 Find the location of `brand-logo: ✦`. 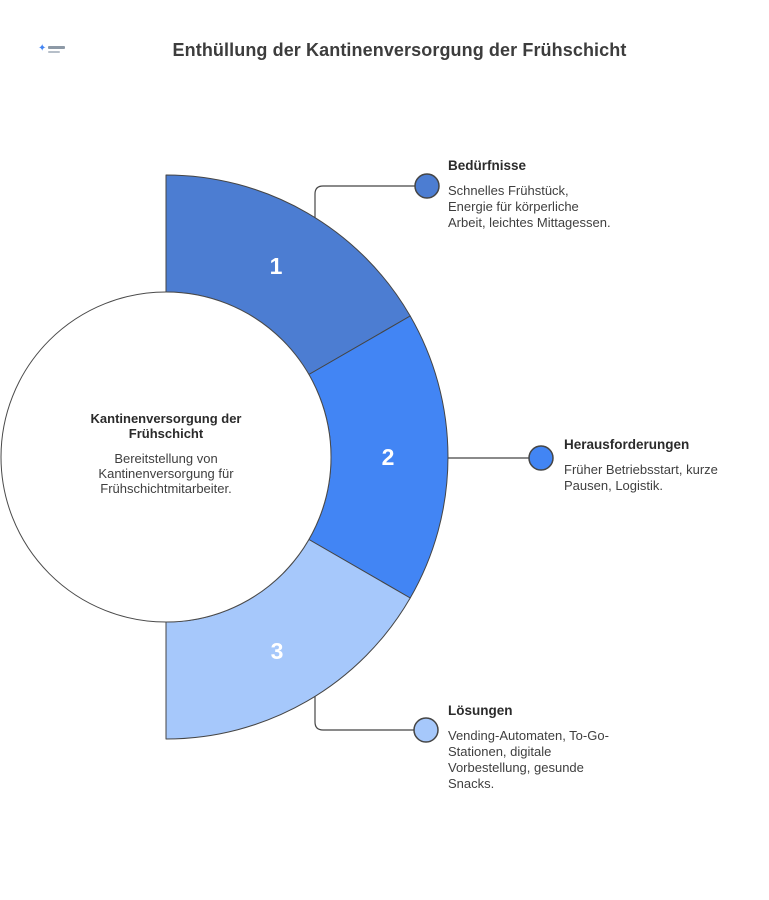

brand-logo: ✦ is located at coordinates (54, 49).